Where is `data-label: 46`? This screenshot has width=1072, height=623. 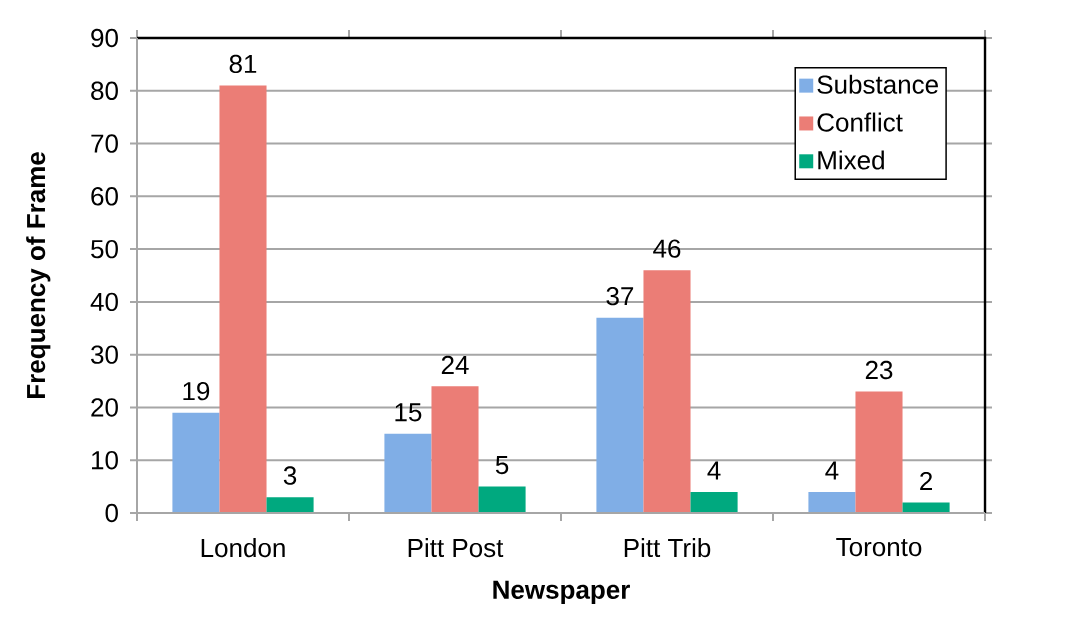 data-label: 46 is located at coordinates (667, 248).